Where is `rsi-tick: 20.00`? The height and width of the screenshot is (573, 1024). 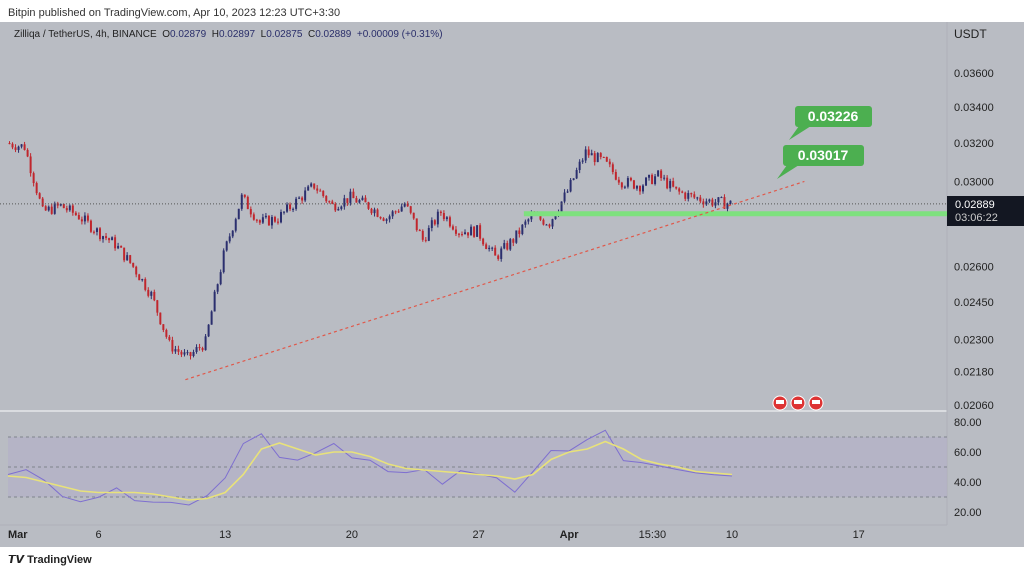
rsi-tick: 20.00 is located at coordinates (968, 513).